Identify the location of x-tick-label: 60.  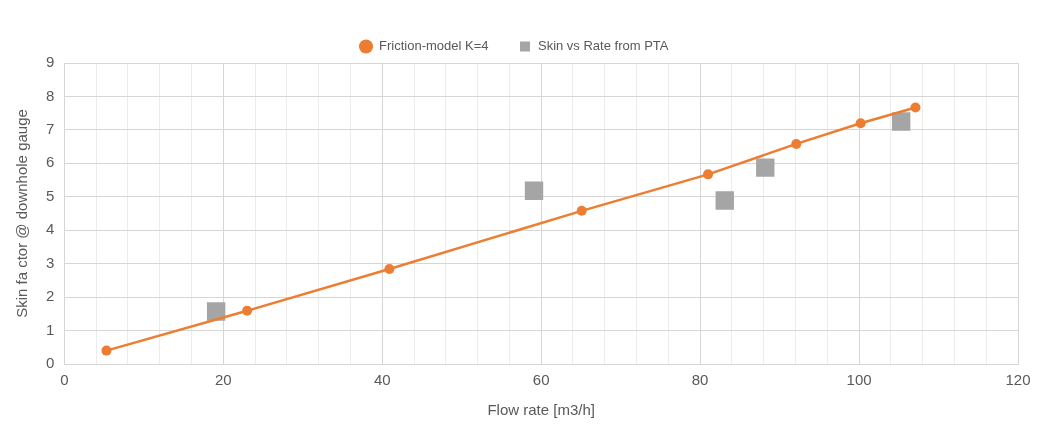
(541, 380).